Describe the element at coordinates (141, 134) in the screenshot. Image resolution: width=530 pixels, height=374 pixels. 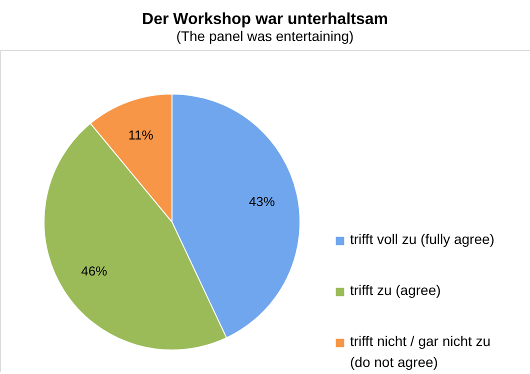
I see `data-label: 11%` at that location.